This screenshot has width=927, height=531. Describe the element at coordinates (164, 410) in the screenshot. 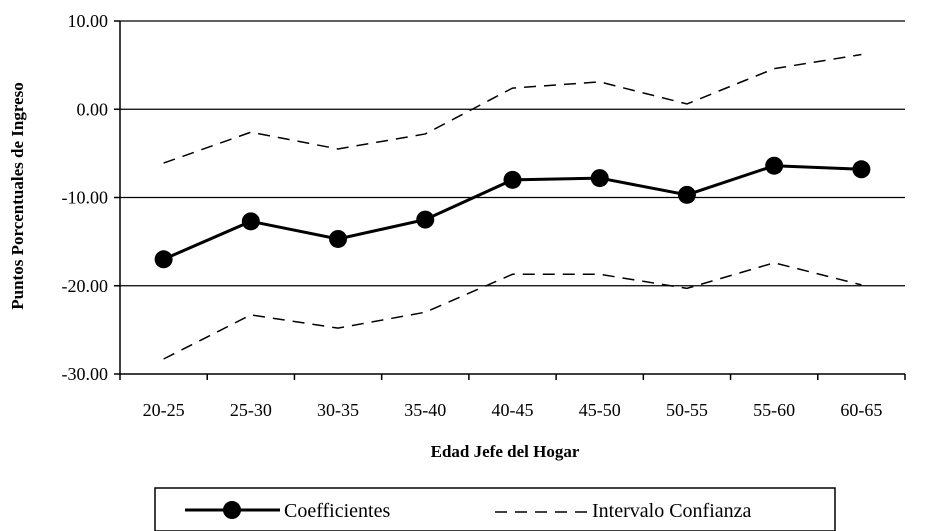

I see `x-tick-label: 20-25` at that location.